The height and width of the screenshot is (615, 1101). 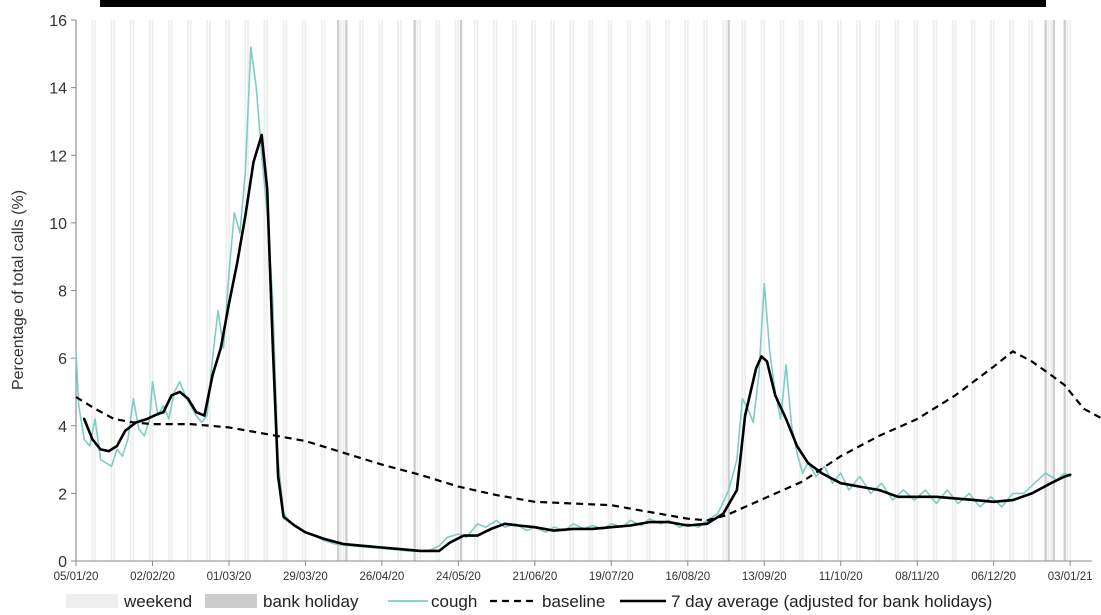 I want to click on y-tick-label: 6, so click(x=62, y=359).